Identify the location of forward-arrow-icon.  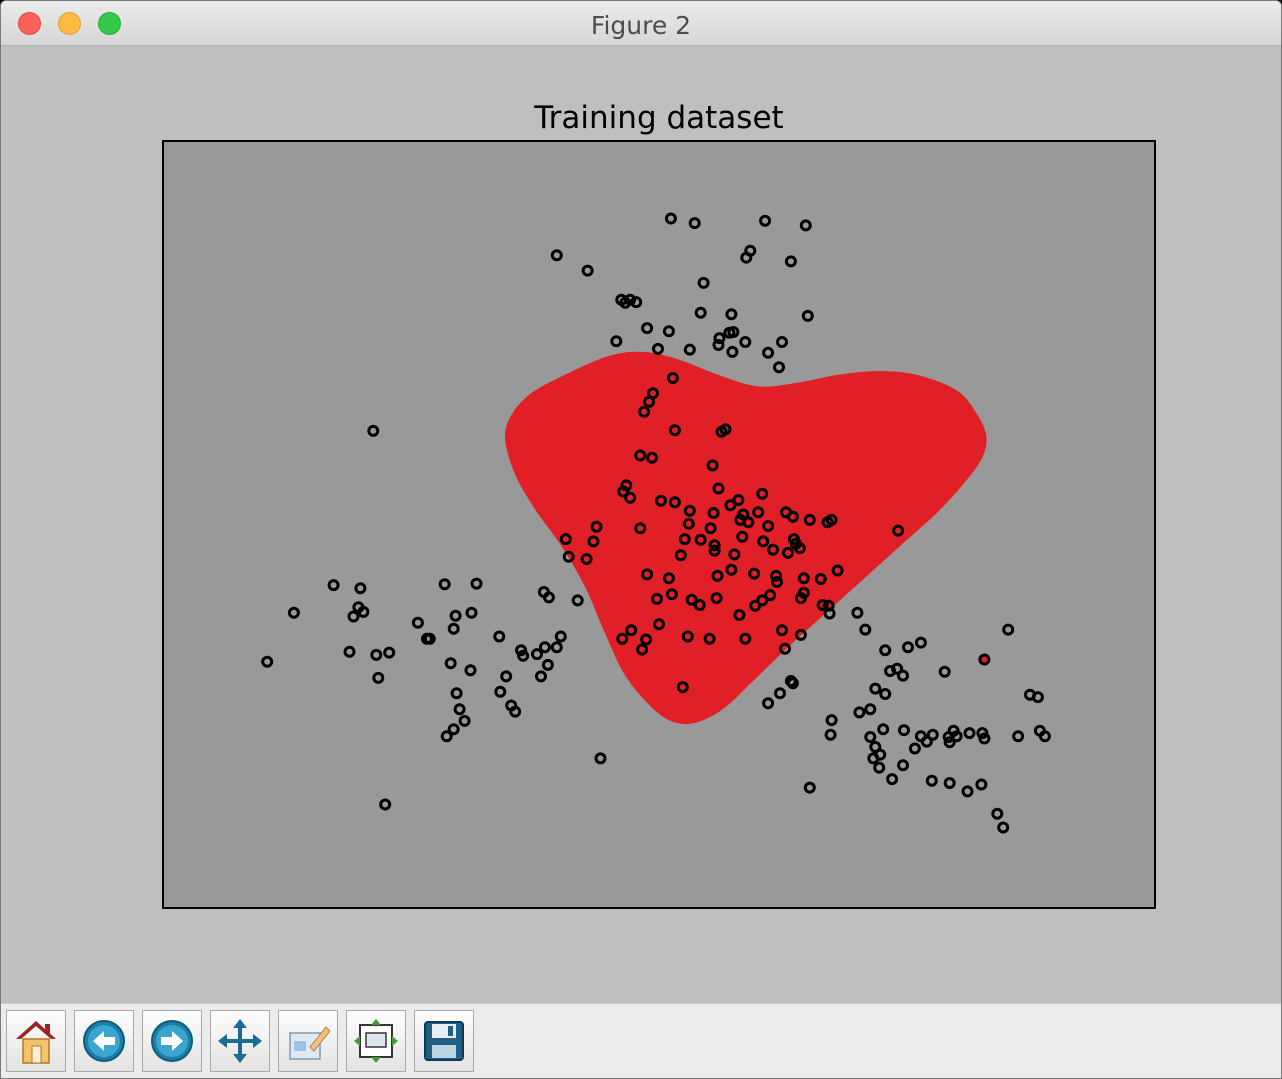
(172, 1041).